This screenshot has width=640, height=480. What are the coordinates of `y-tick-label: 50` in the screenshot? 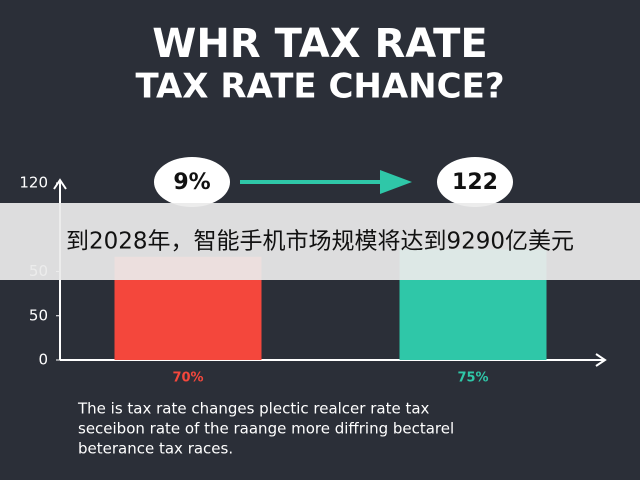 It's located at (38, 315).